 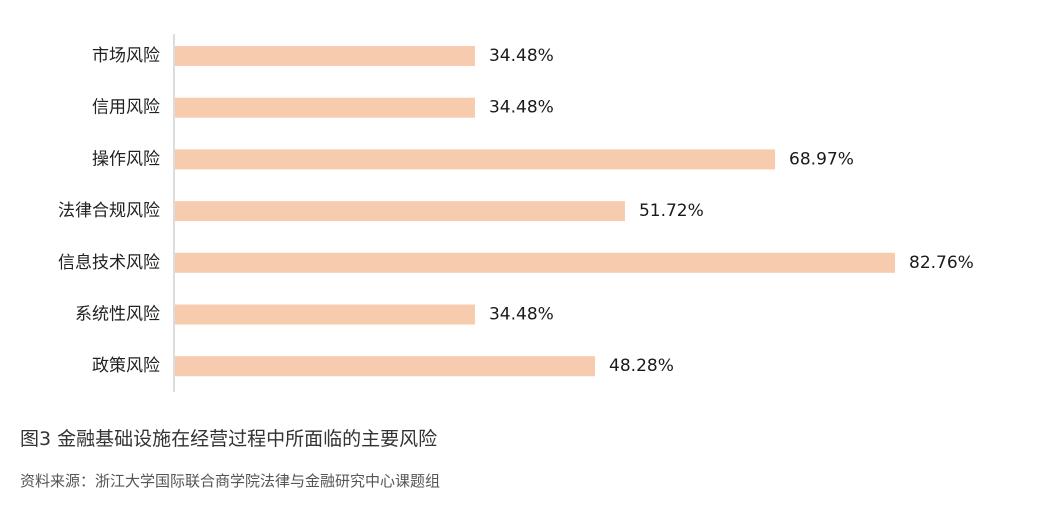 I want to click on category-label: 信用风险, so click(x=126, y=108).